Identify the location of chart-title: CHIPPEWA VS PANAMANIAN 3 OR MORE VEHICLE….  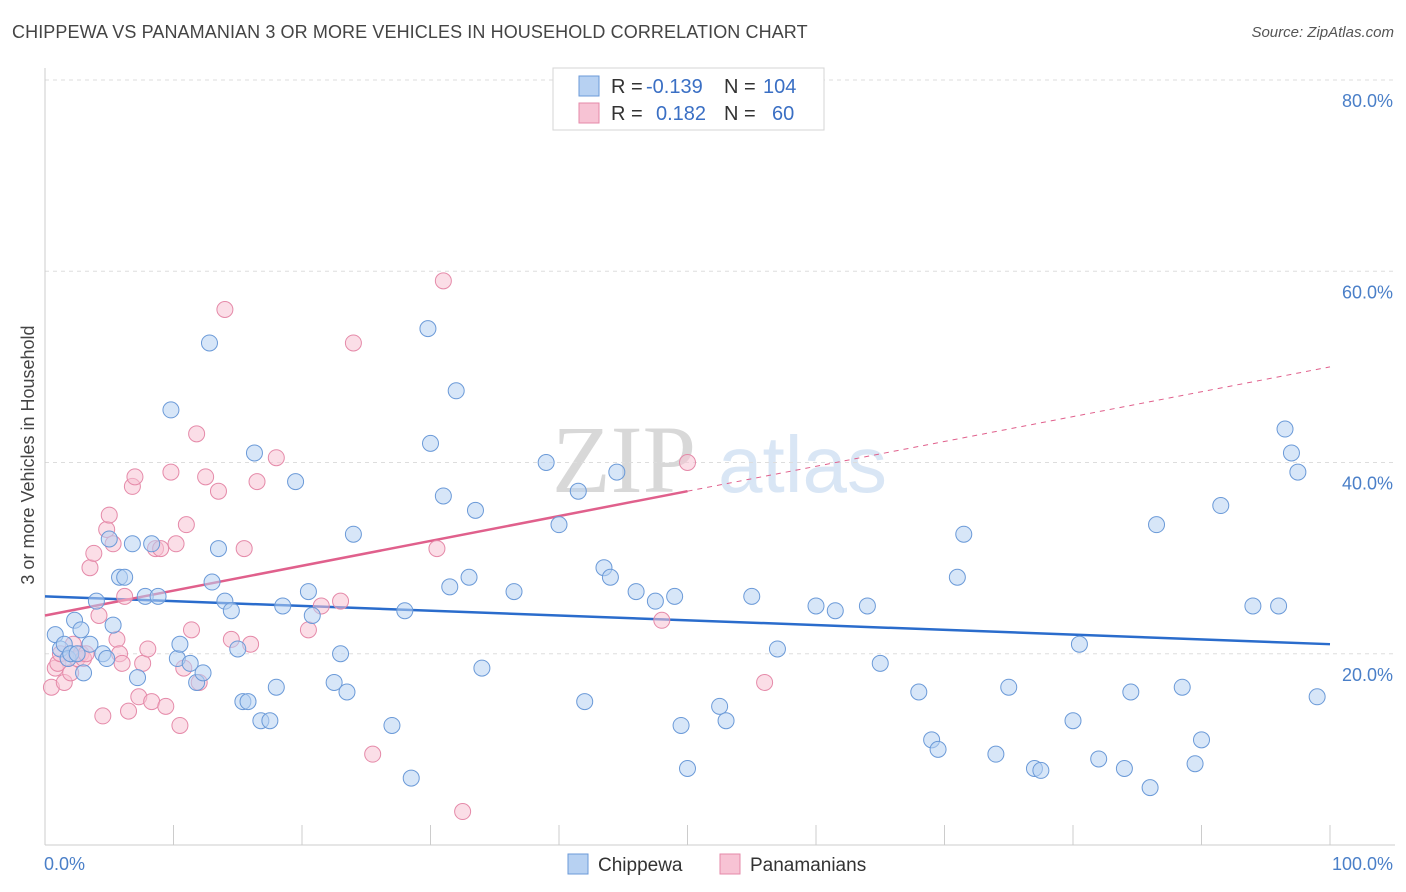
(410, 32).